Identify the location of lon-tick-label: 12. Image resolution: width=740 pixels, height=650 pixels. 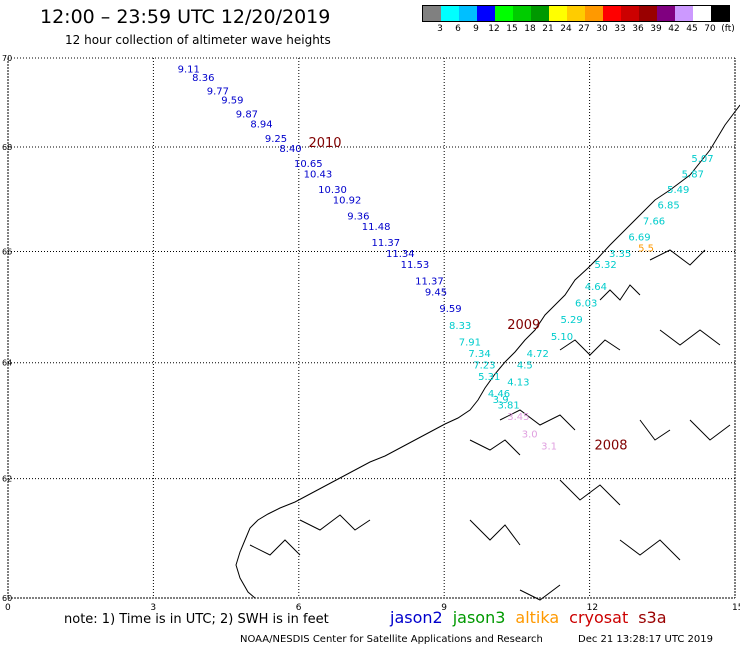
(592, 608).